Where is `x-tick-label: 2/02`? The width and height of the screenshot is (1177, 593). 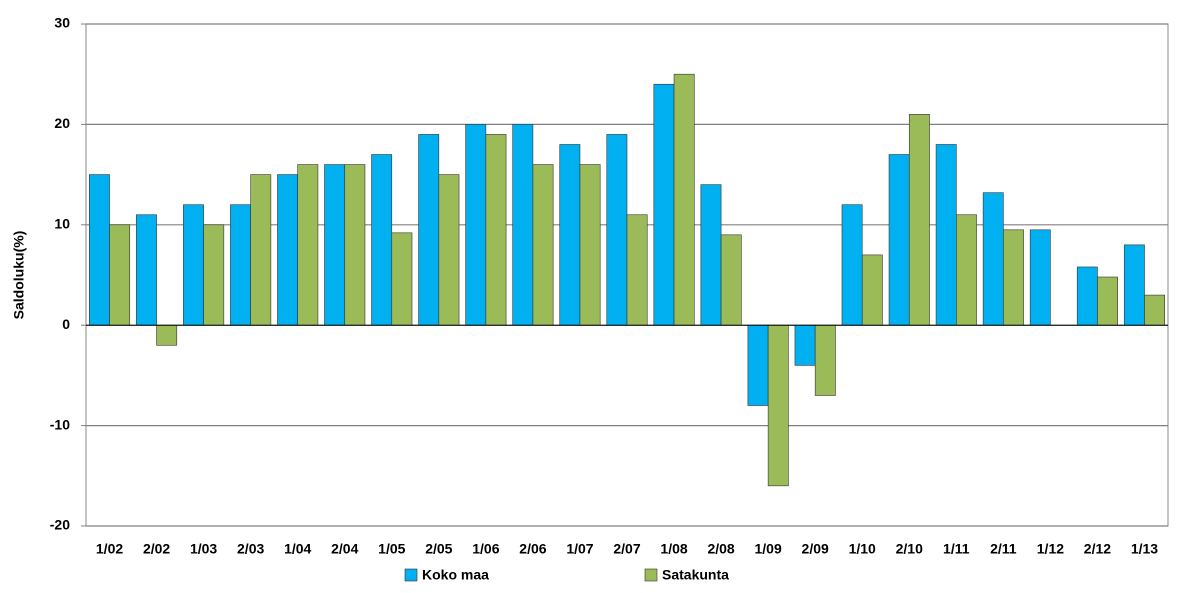
x-tick-label: 2/02 is located at coordinates (156, 549).